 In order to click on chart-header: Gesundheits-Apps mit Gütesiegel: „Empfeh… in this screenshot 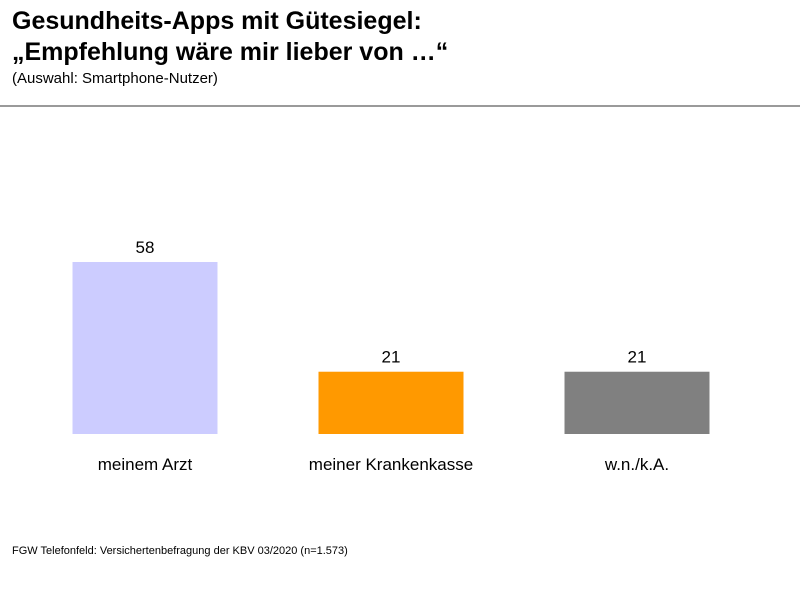, I will do `click(400, 47)`.